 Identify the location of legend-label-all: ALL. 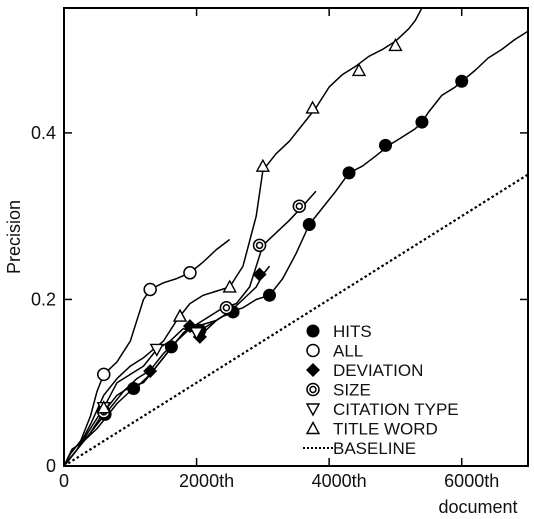
(348, 351).